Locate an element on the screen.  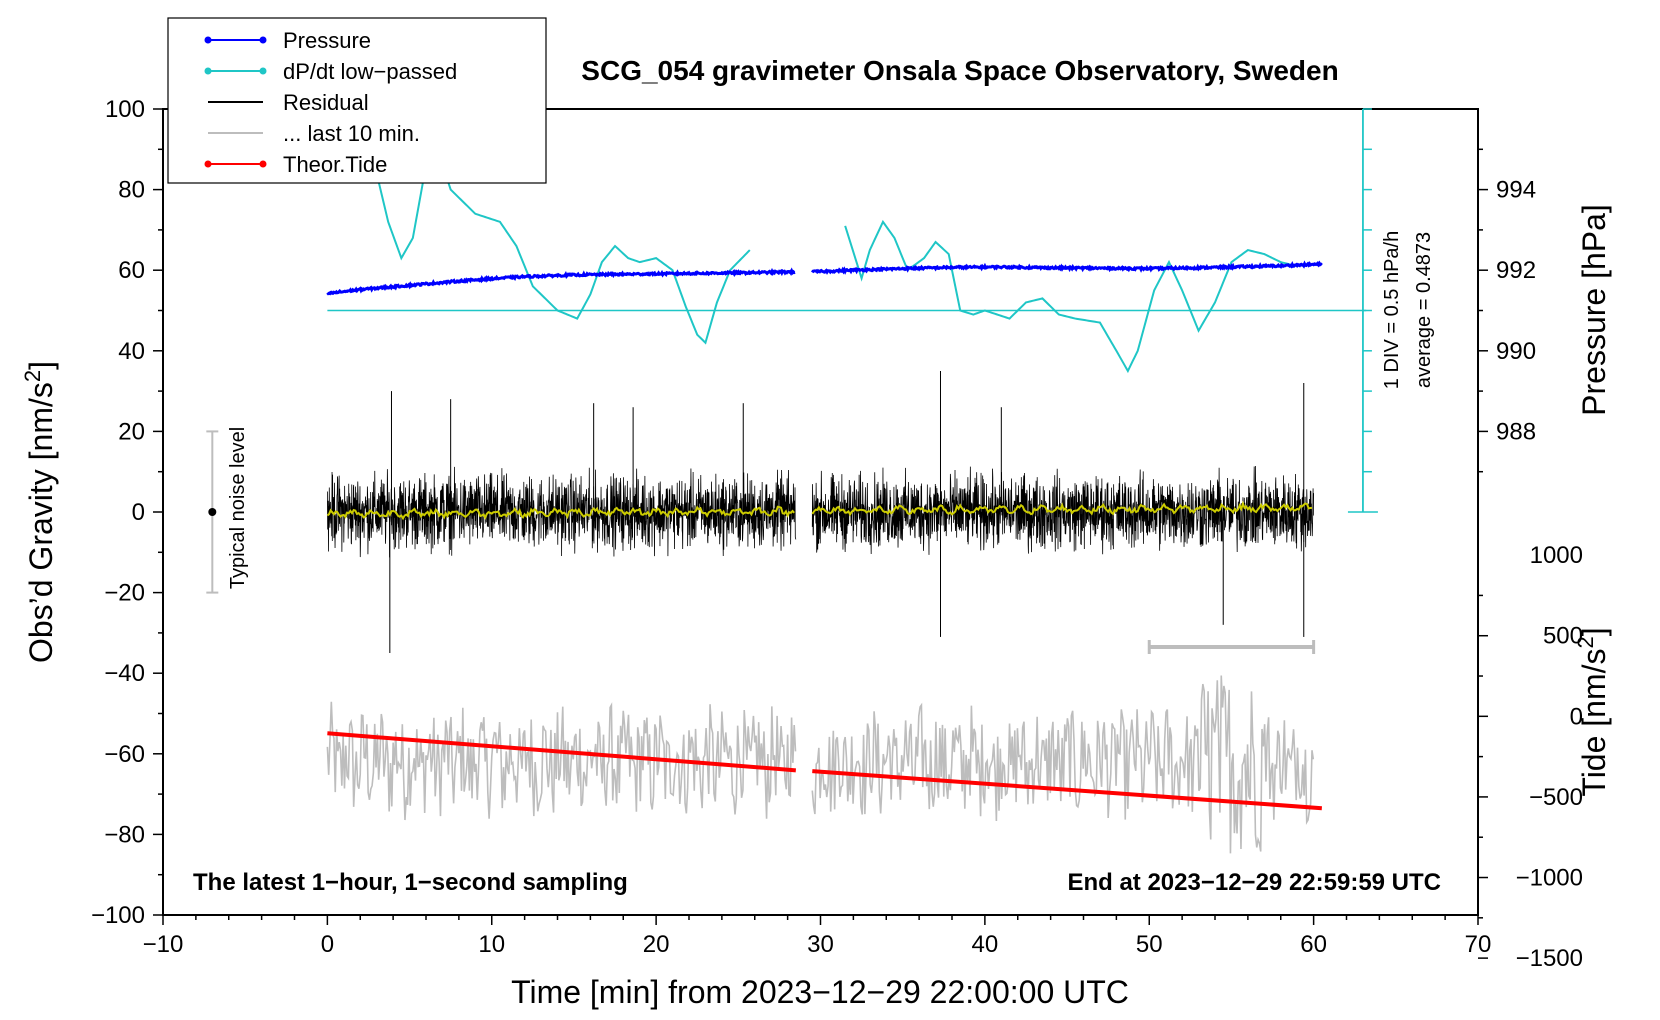
x-tick-label: 10 is located at coordinates (491, 944).